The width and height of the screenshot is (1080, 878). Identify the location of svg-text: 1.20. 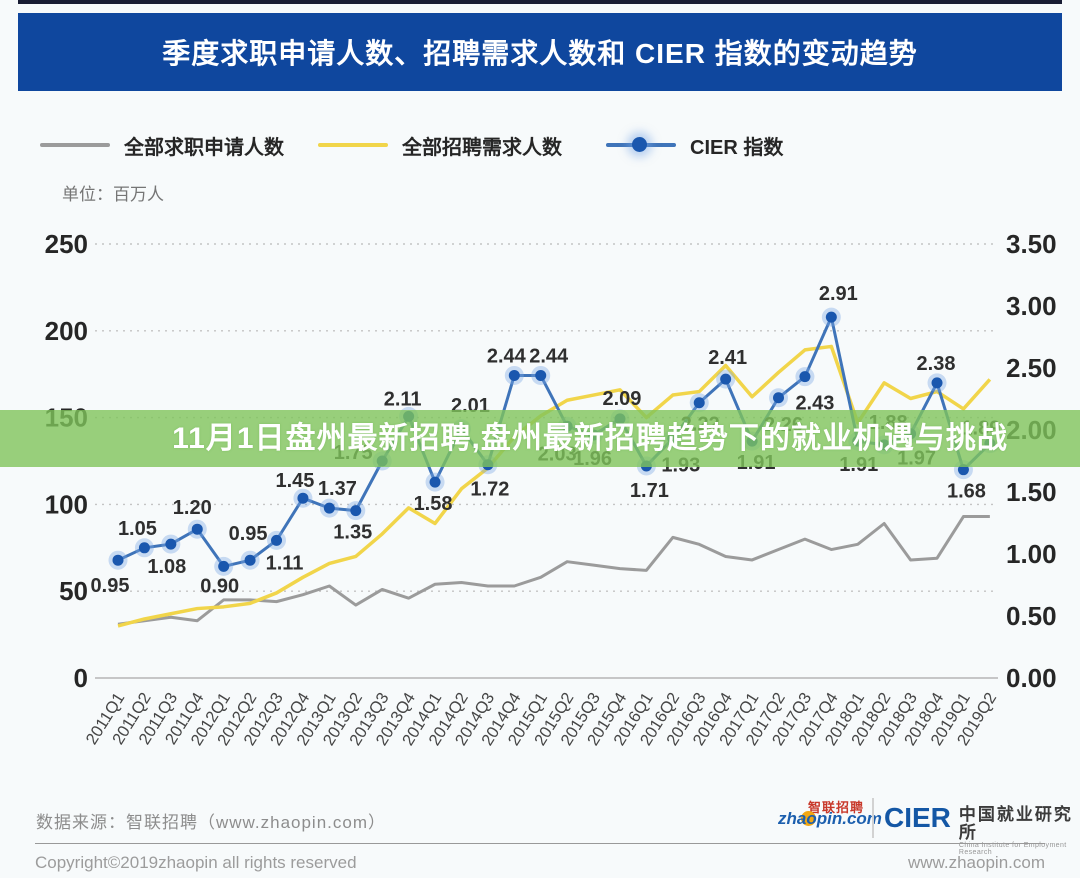
(192, 508).